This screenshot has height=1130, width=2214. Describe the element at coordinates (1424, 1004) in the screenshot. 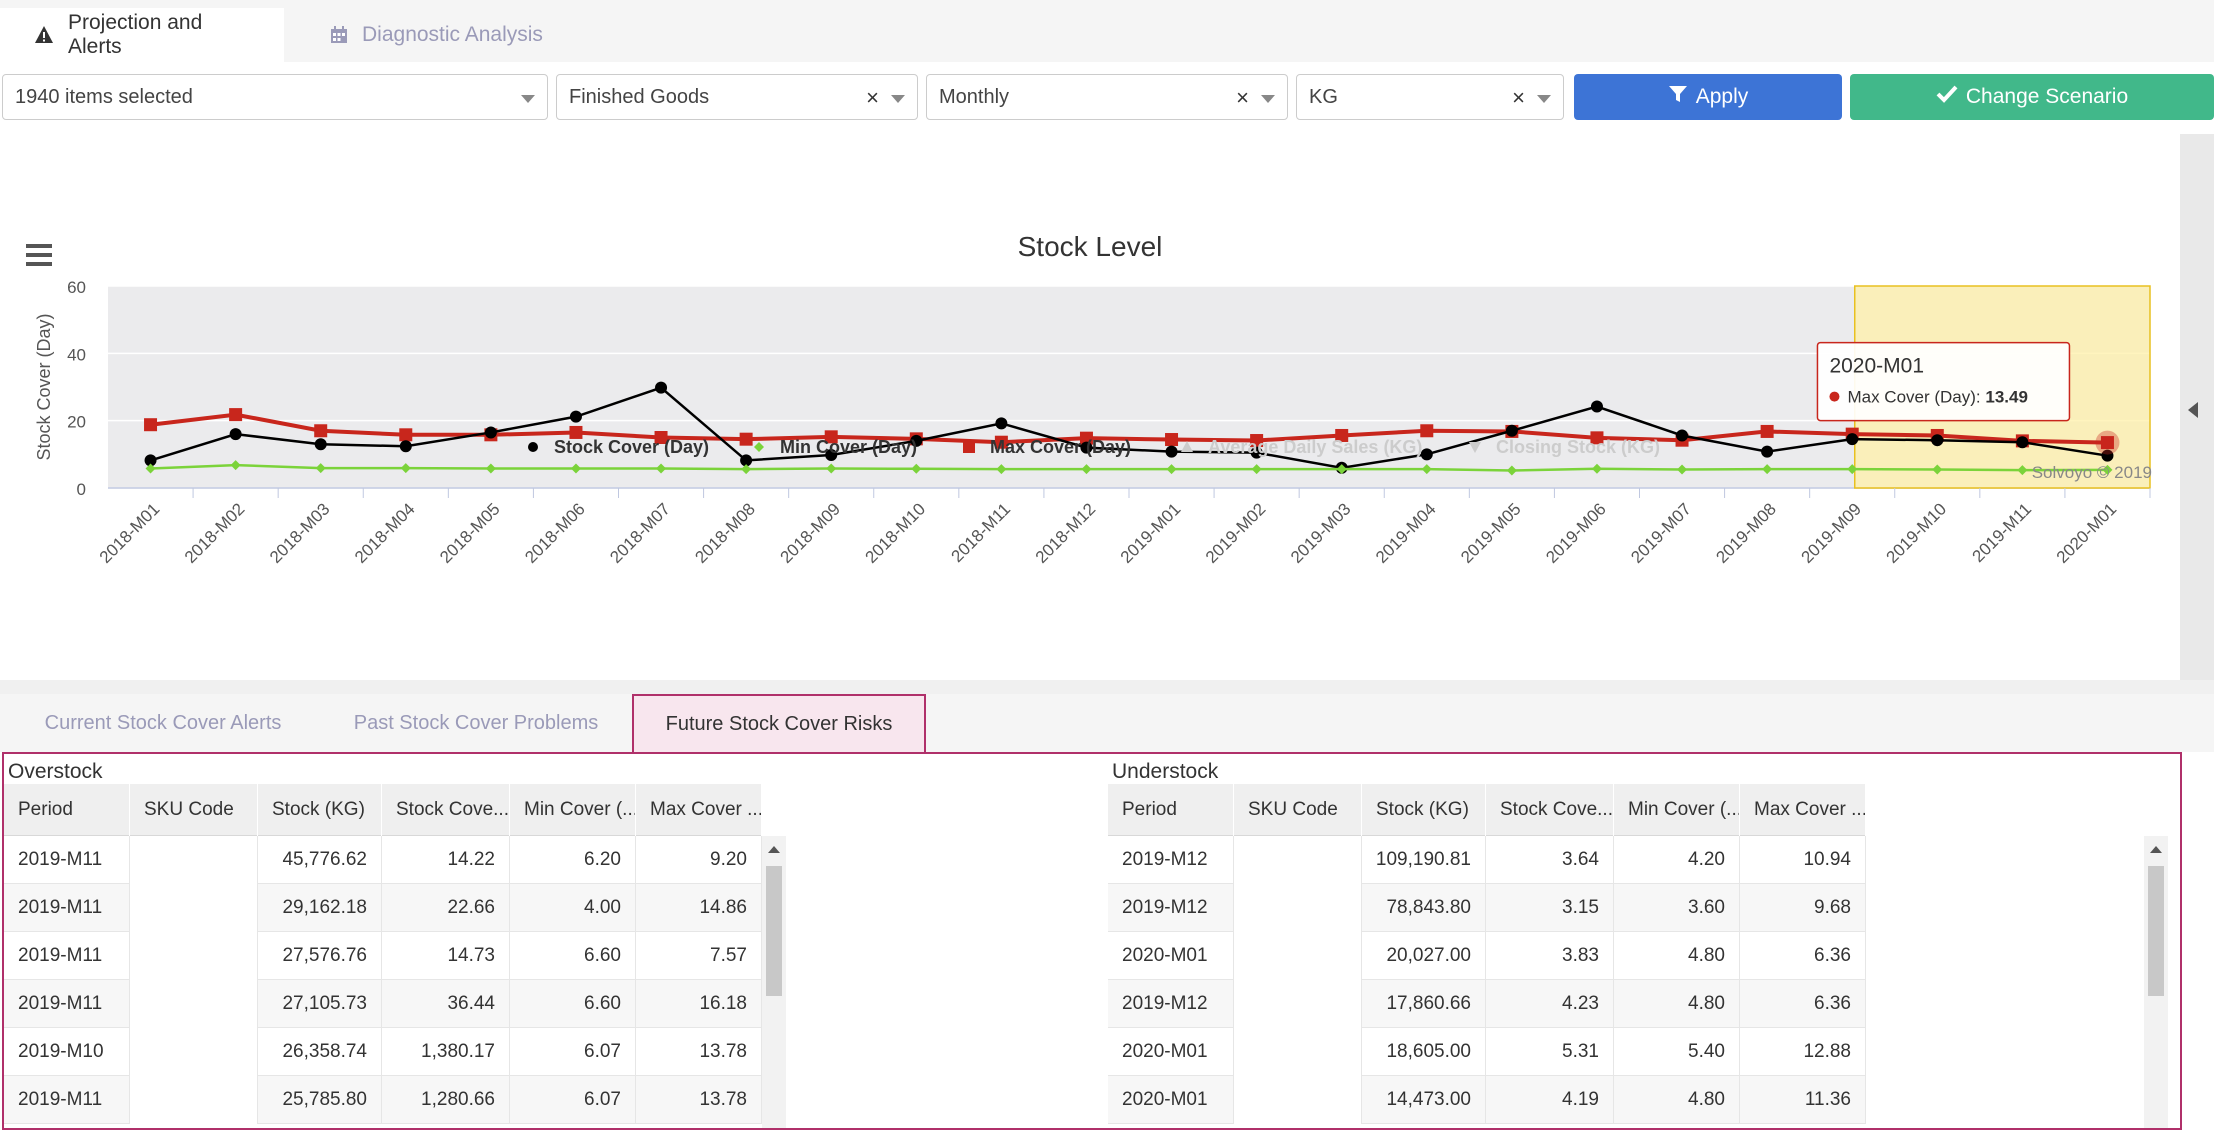

I see `value-cell: 17,860.66` at that location.